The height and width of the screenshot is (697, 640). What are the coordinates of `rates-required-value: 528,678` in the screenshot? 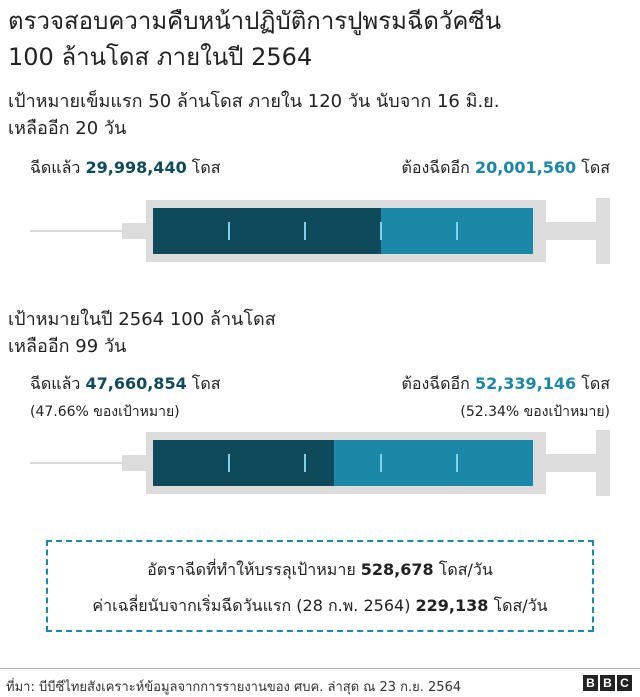 It's located at (397, 569).